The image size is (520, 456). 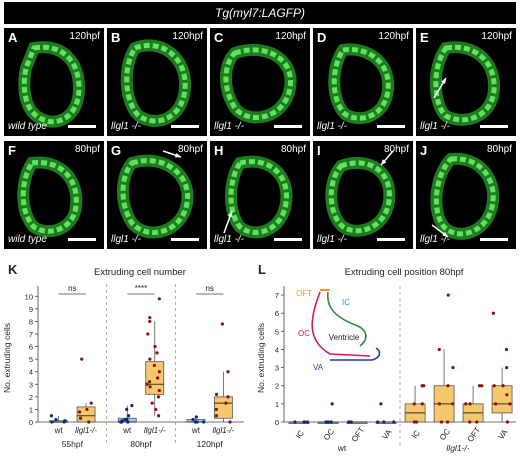 I want to click on box-120hpf-1-point, so click(x=216, y=409).